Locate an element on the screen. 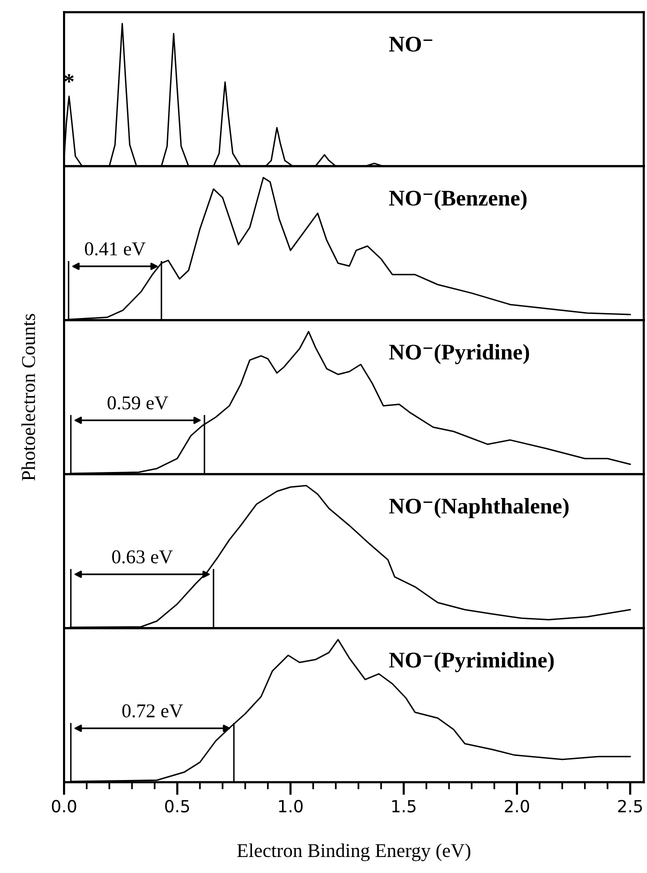  x-tick-label: 0.0 is located at coordinates (64, 806).